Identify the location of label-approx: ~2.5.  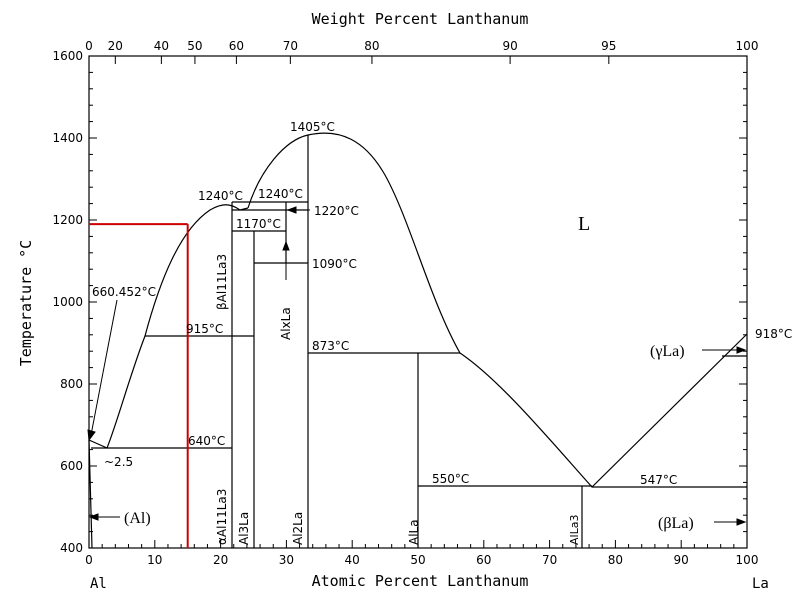
(118, 462).